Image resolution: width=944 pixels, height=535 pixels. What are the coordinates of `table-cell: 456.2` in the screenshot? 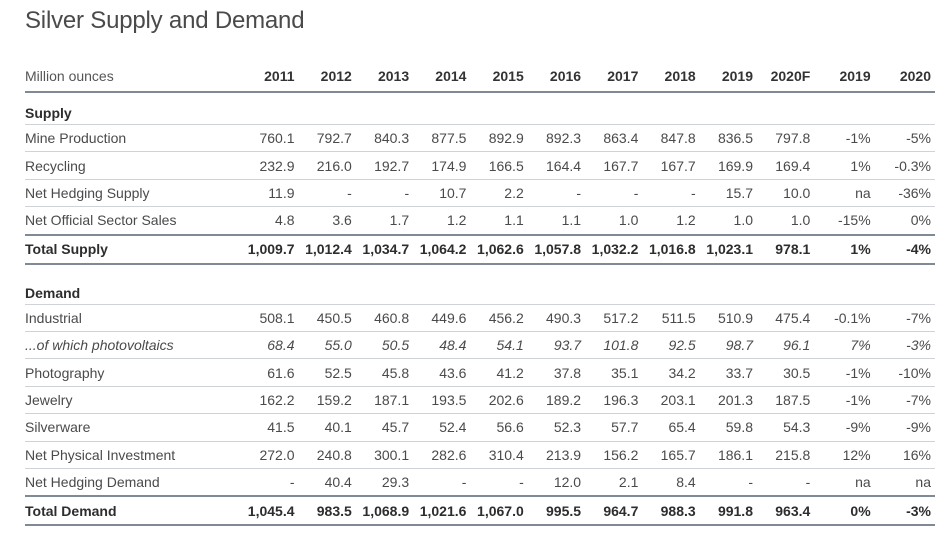 It's located at (499, 318).